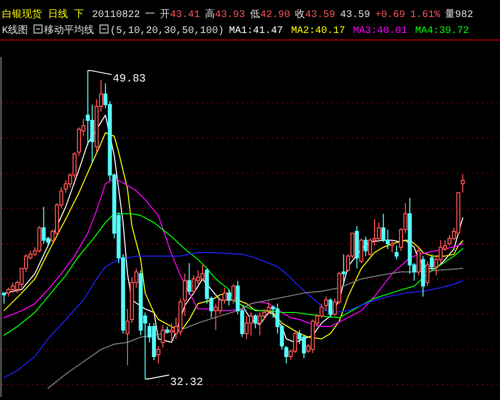 This screenshot has height=400, width=500. I want to click on text: (5,10,20,30,50,100), so click(167, 31).